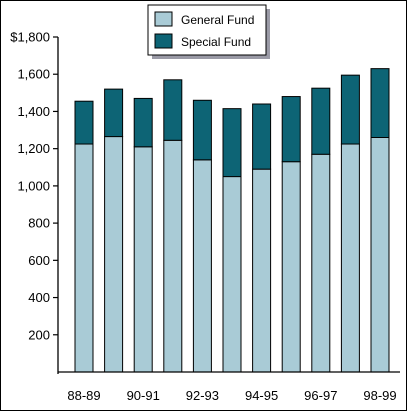 Image resolution: width=407 pixels, height=411 pixels. I want to click on y-tick-label: $1,800, so click(30, 37).